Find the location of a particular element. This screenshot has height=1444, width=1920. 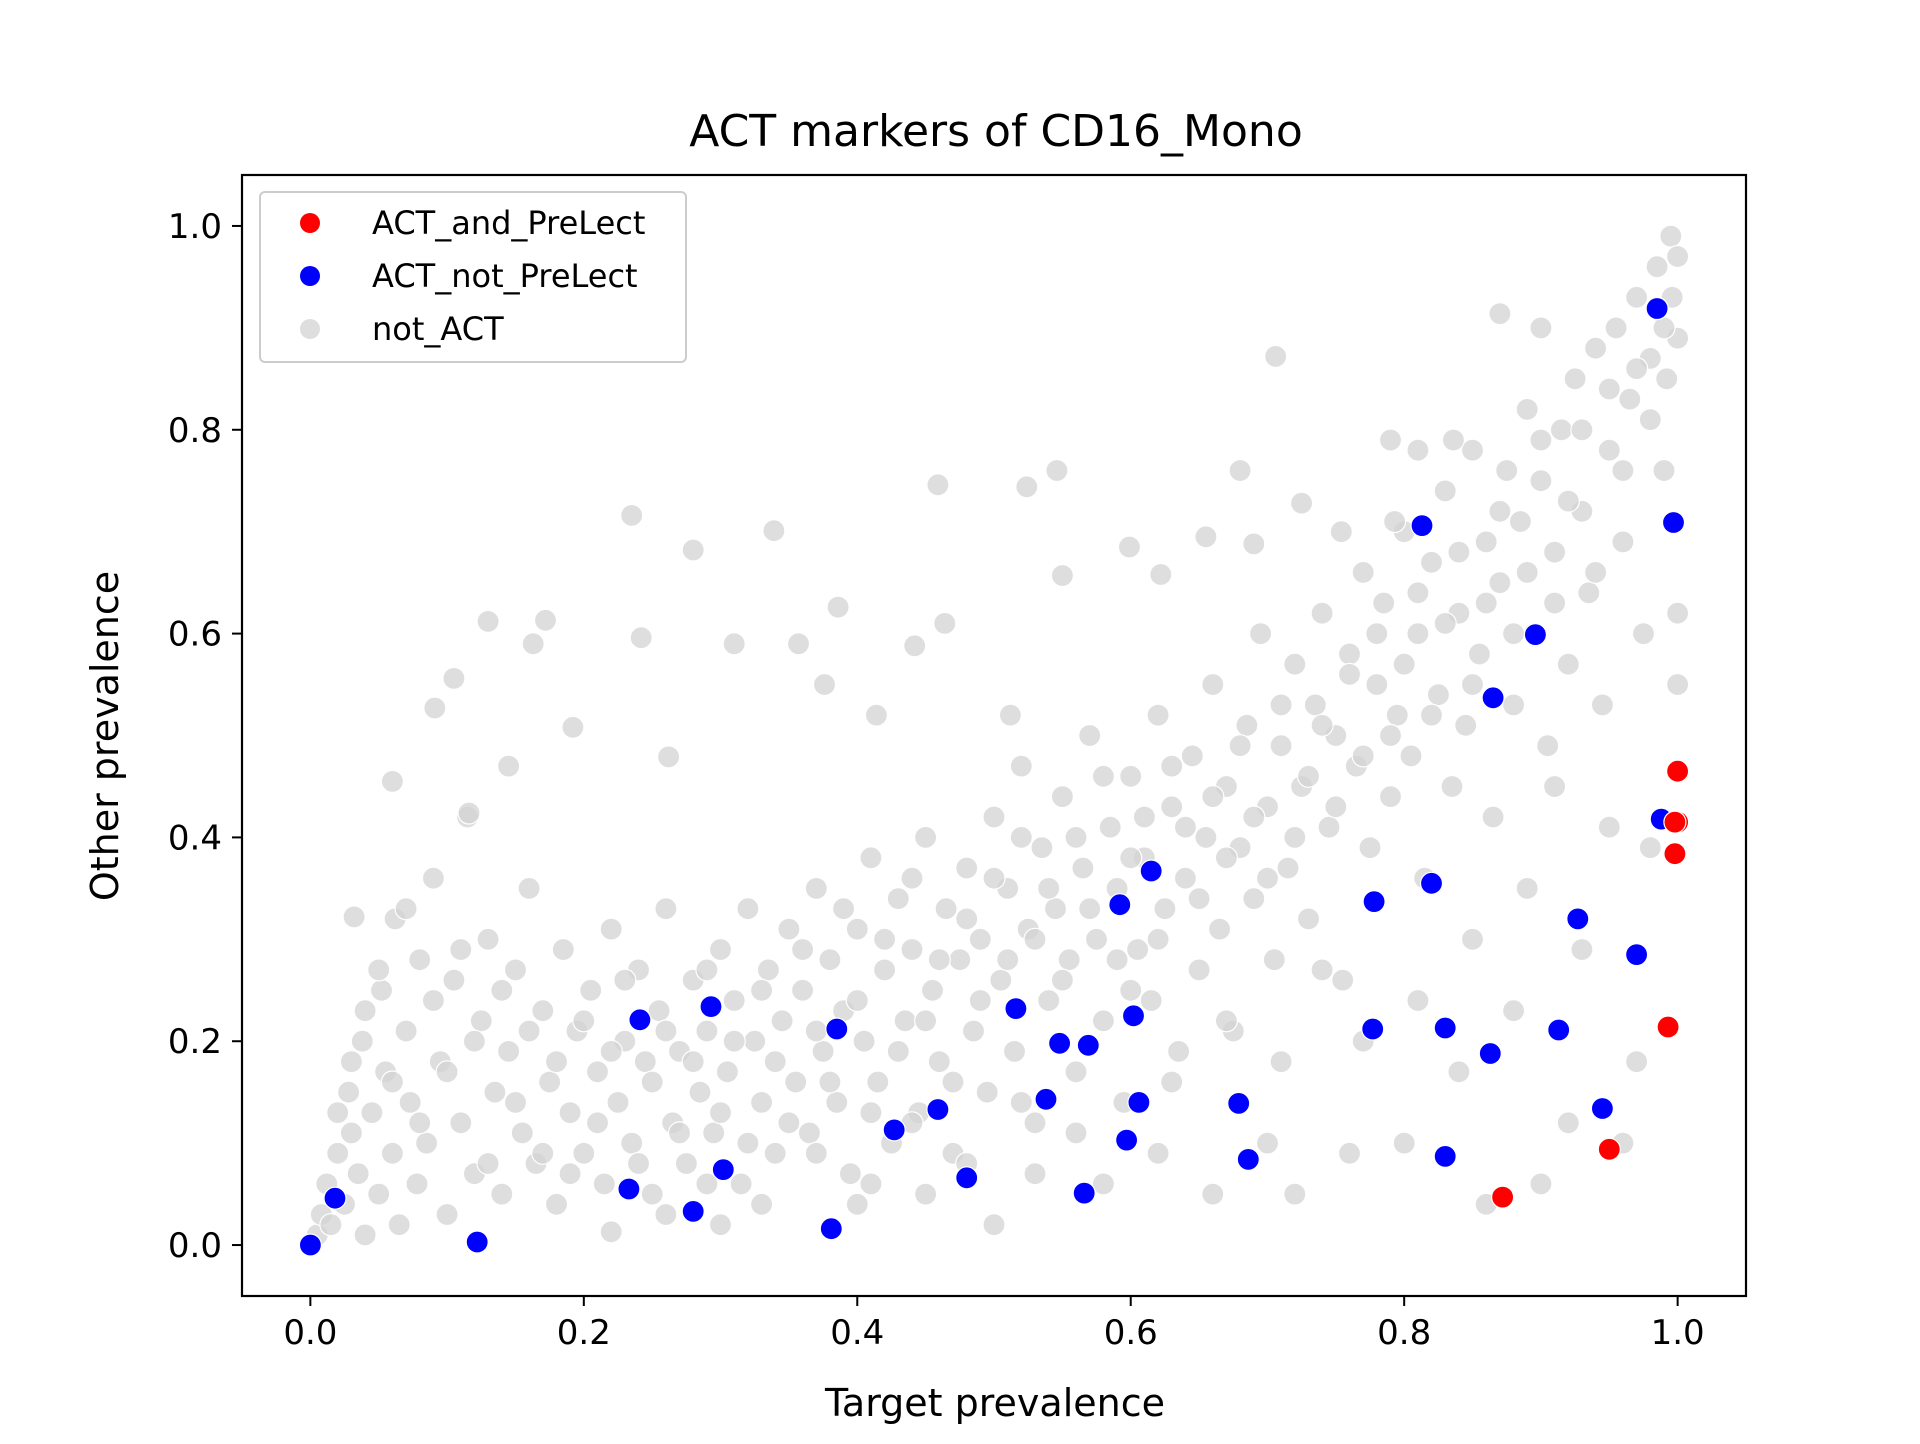

x-tick-label: 0.8 is located at coordinates (1404, 1333).